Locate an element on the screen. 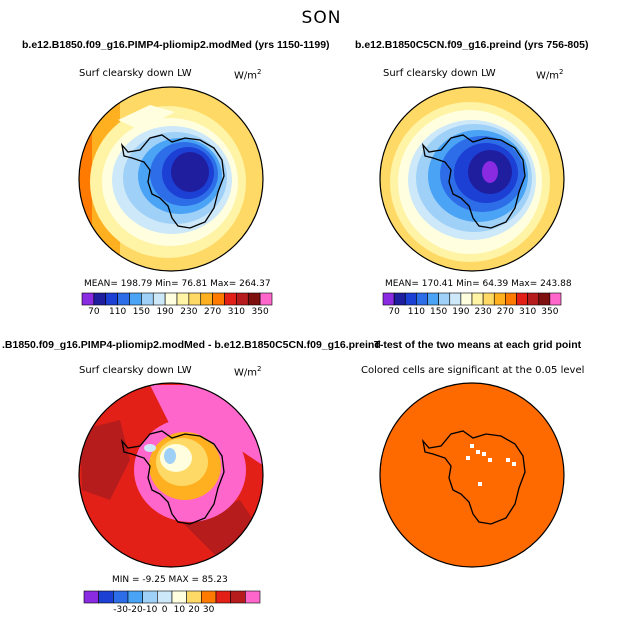 The width and height of the screenshot is (643, 618). panel1-colorbar is located at coordinates (177, 299).